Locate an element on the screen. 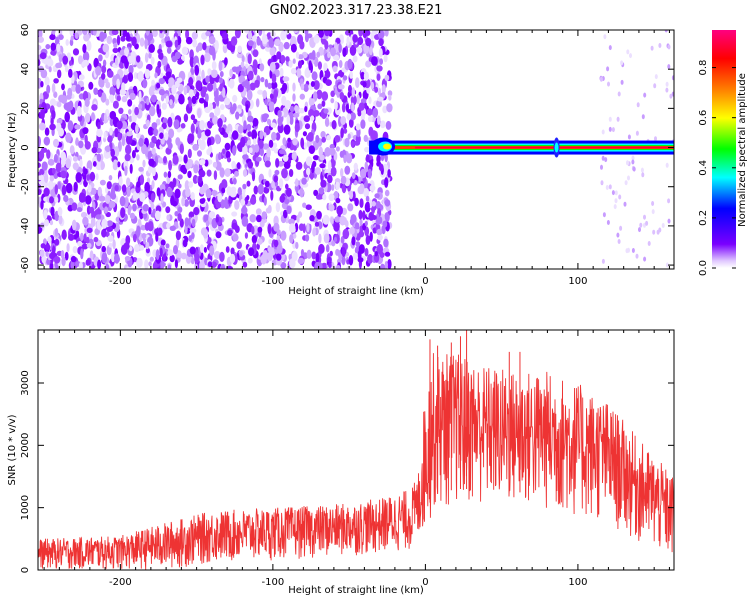  colorbar-tick-label: 0.6 is located at coordinates (703, 118).